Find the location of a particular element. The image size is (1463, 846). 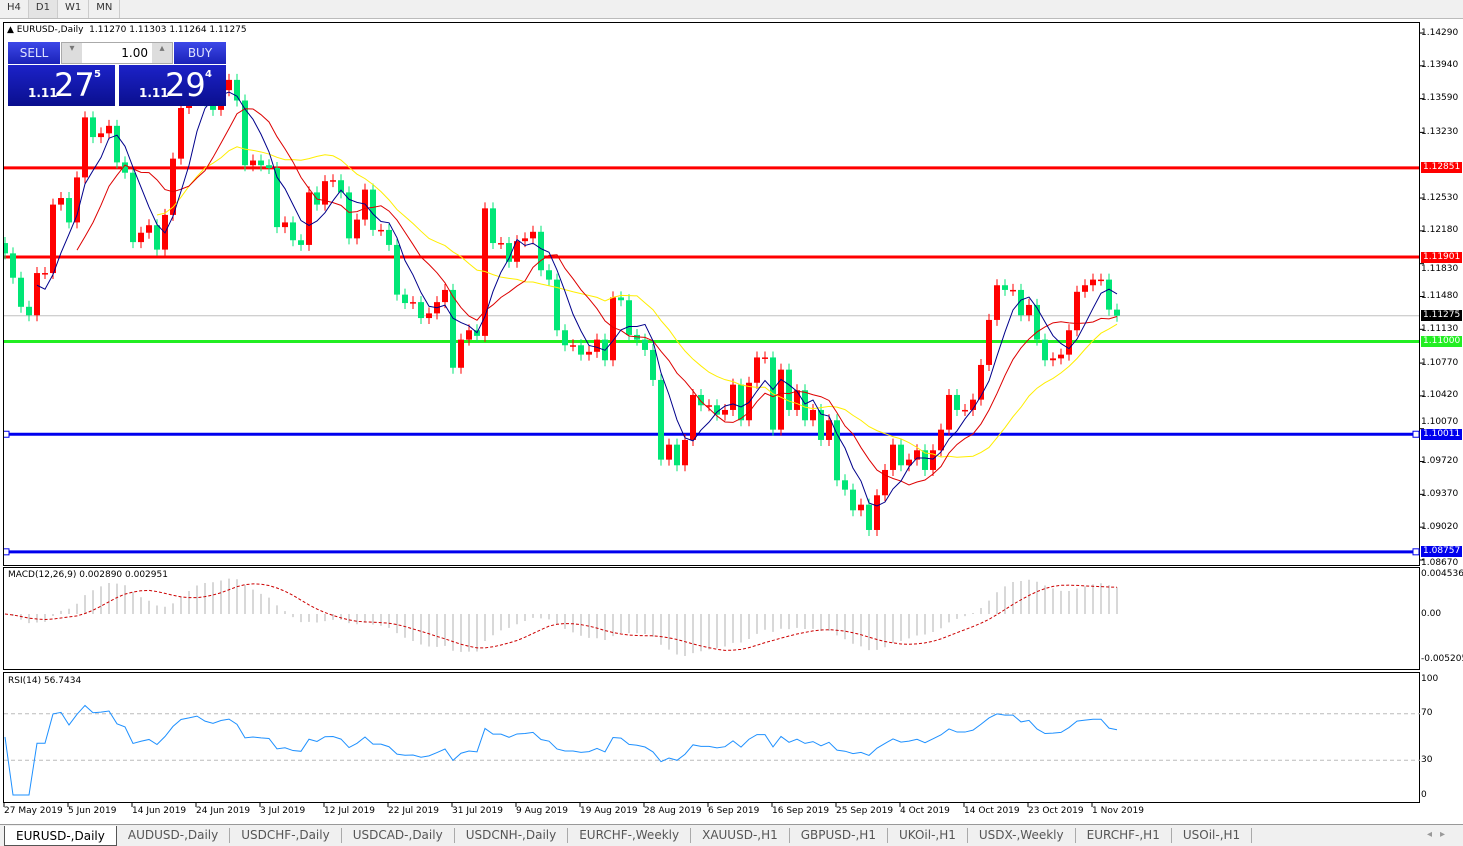

sell-button: SELL is located at coordinates (34, 53).